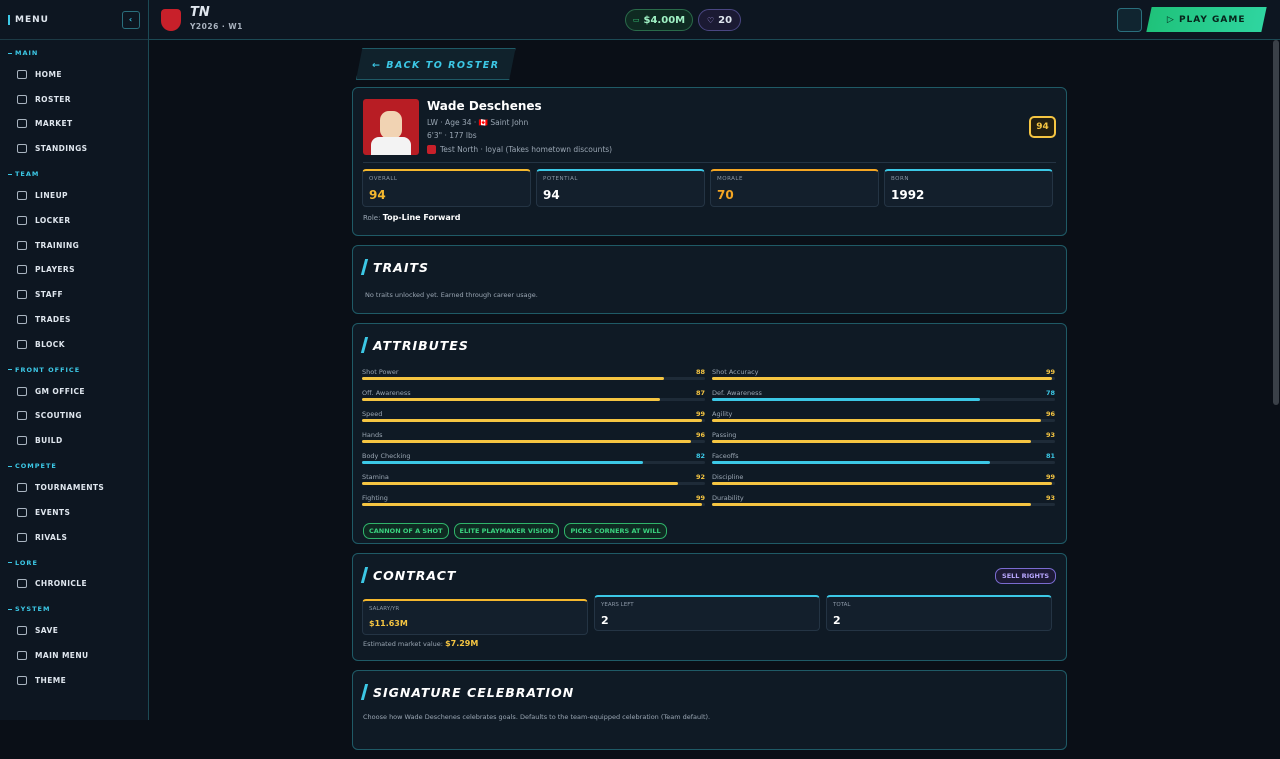 Image resolution: width=1280 pixels, height=759 pixels. What do you see at coordinates (725, 456) in the screenshot?
I see `attribute-name: Faceoffs` at bounding box center [725, 456].